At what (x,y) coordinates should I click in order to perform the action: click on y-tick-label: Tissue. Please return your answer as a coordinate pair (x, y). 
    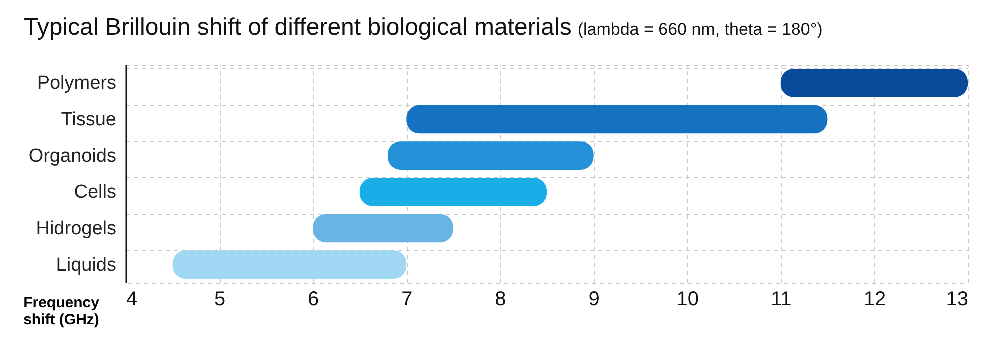
    Looking at the image, I should click on (88, 120).